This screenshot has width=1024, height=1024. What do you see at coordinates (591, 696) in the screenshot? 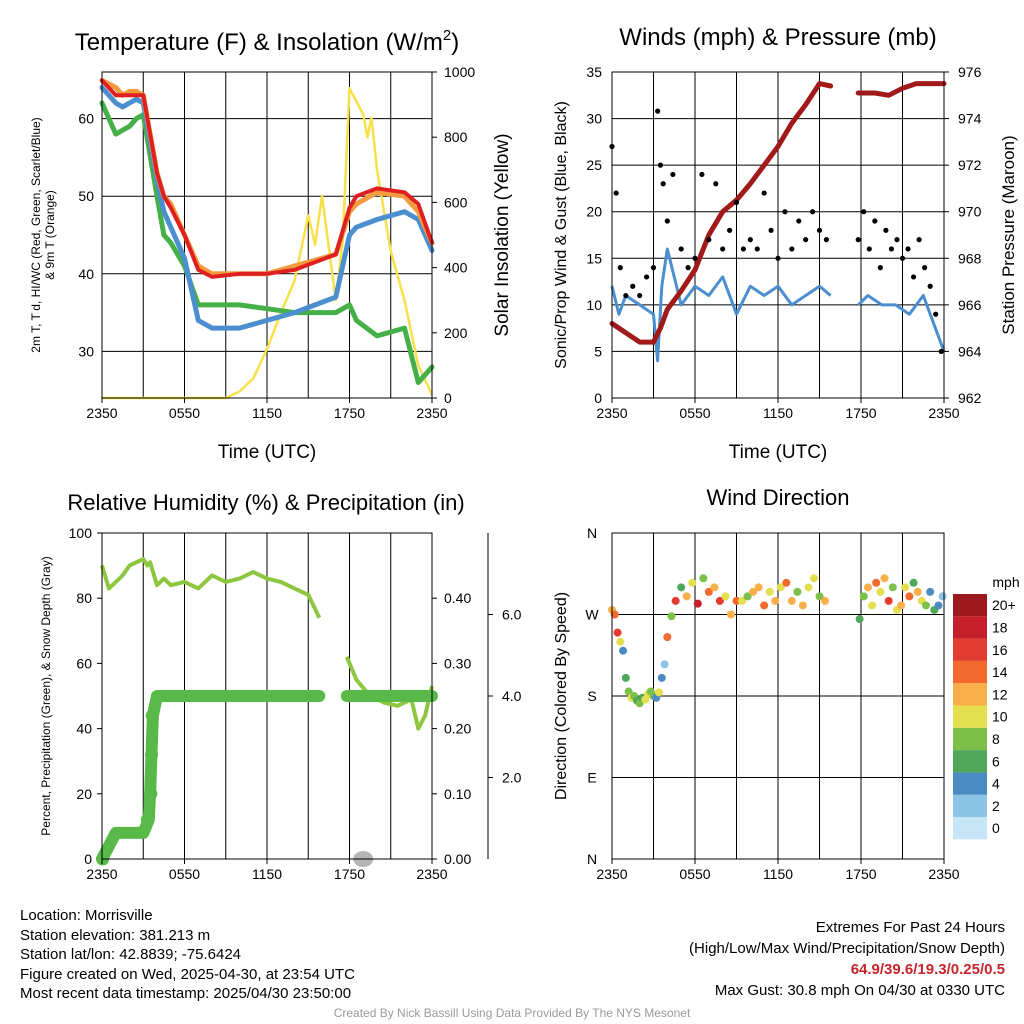
I see `wind-direction-y-tick-label: S` at bounding box center [591, 696].